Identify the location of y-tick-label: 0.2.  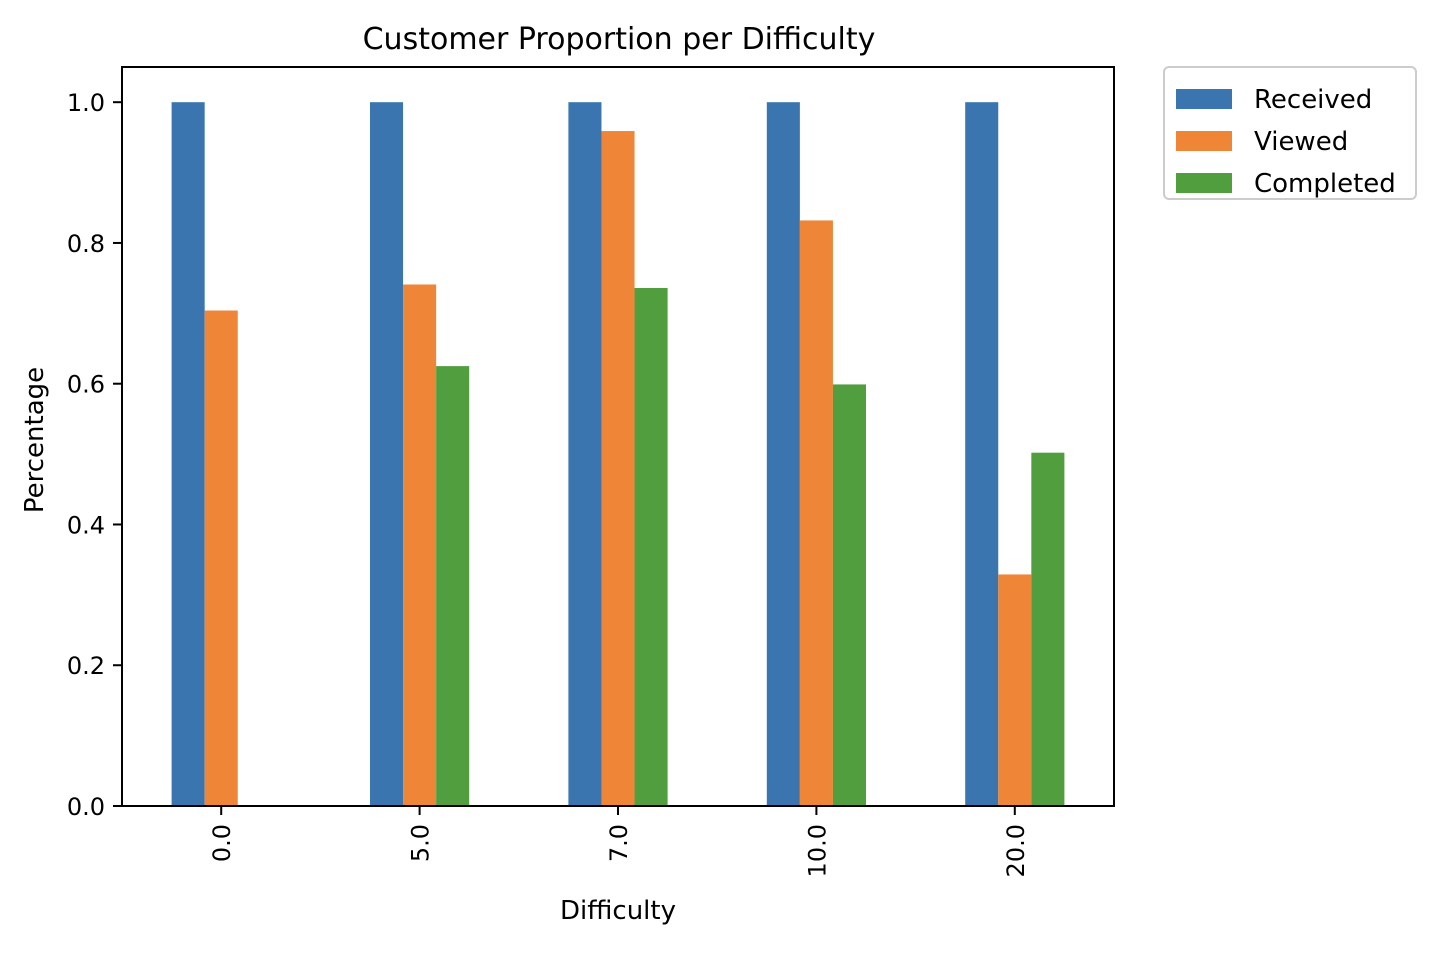
(86, 666).